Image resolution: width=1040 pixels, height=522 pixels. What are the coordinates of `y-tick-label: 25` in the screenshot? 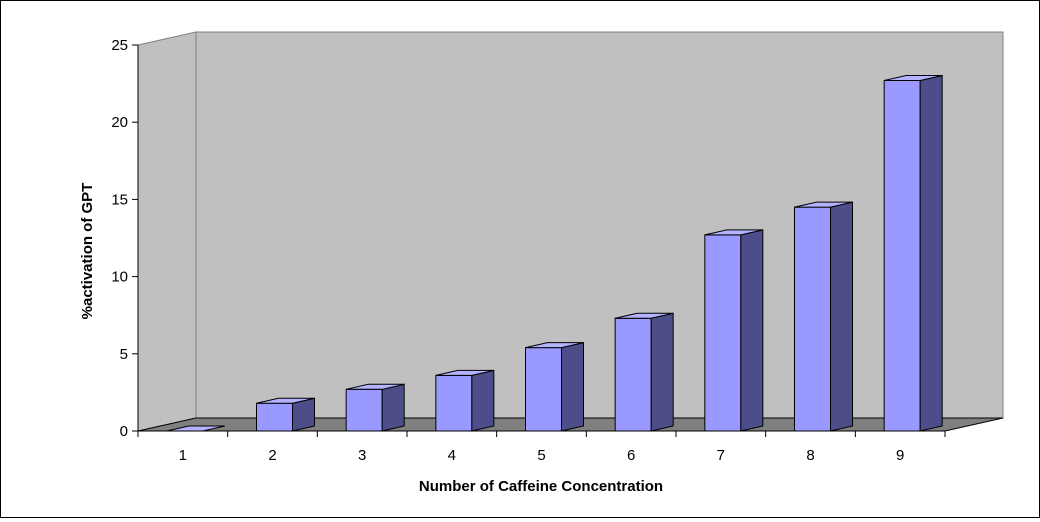 It's located at (119, 45).